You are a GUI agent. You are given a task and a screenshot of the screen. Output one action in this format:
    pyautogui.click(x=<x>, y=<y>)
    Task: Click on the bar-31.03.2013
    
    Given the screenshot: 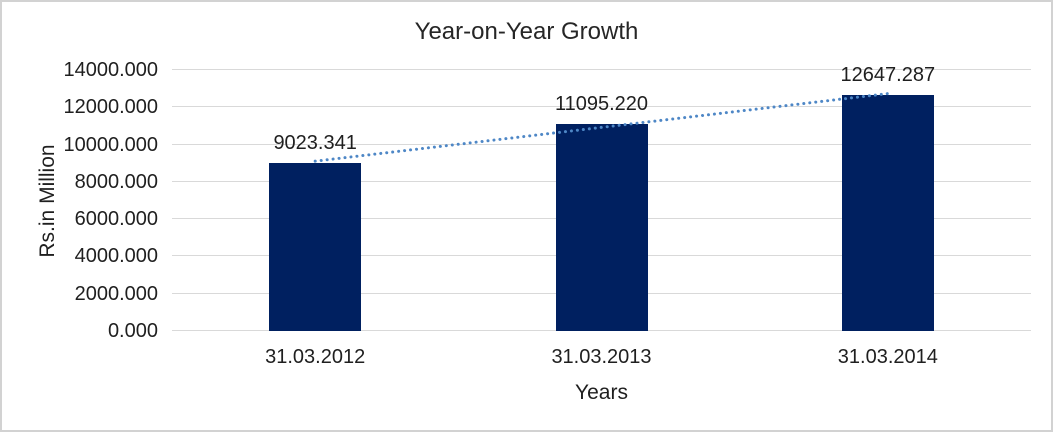 What is the action you would take?
    pyautogui.click(x=601, y=227)
    